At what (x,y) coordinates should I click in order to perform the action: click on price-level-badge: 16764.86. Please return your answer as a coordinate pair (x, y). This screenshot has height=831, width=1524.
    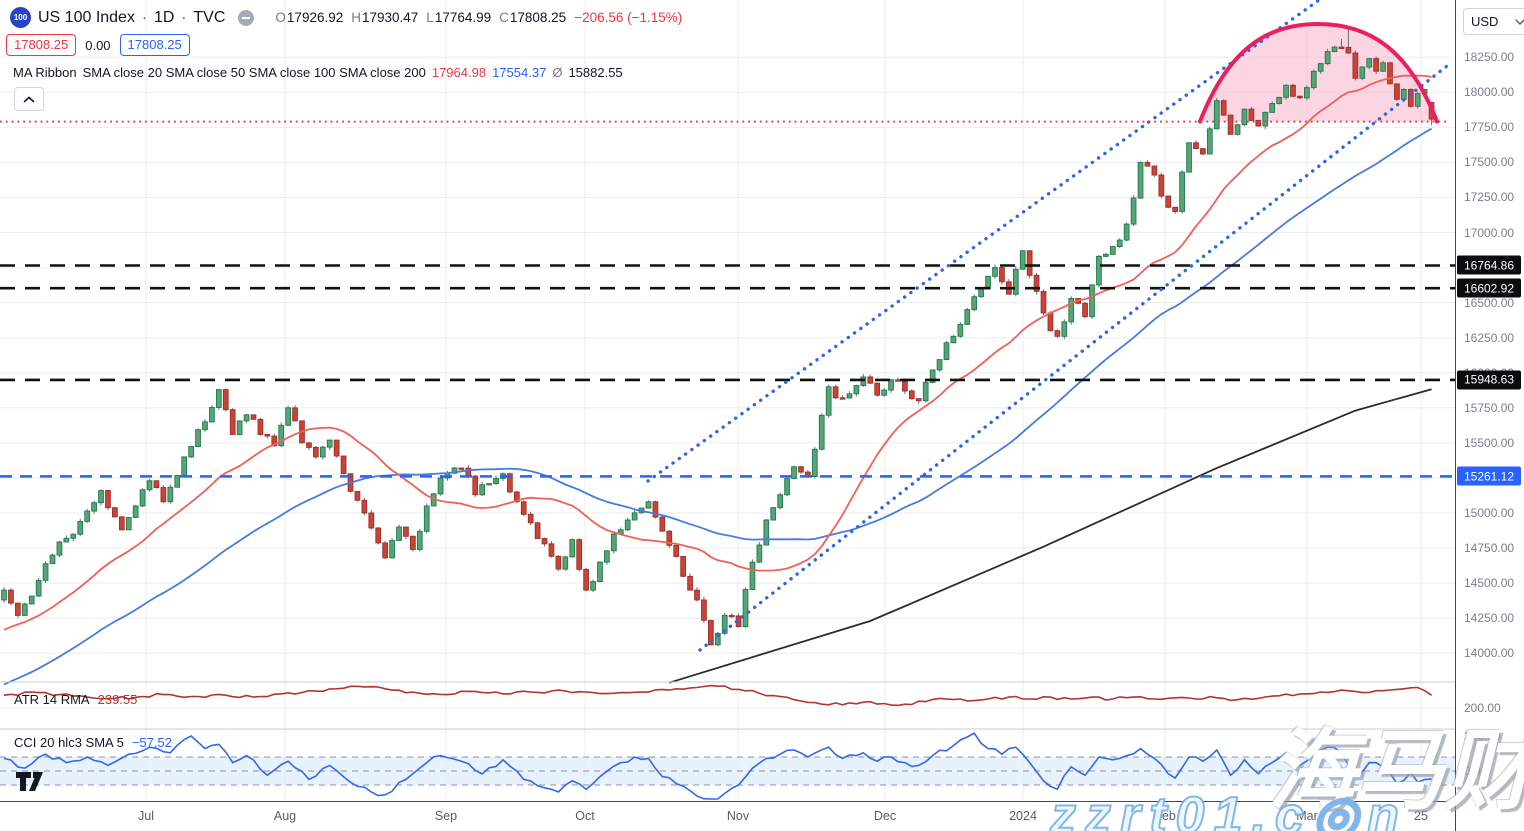
    Looking at the image, I should click on (1489, 265).